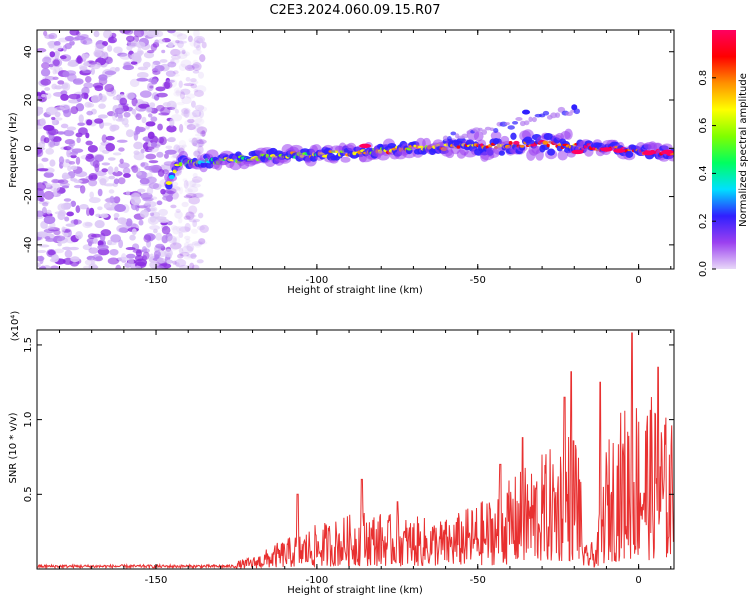 Image resolution: width=750 pixels, height=604 pixels. Describe the element at coordinates (13, 150) in the screenshot. I see `spectrogram-y-label: Frequency (Hz)` at that location.